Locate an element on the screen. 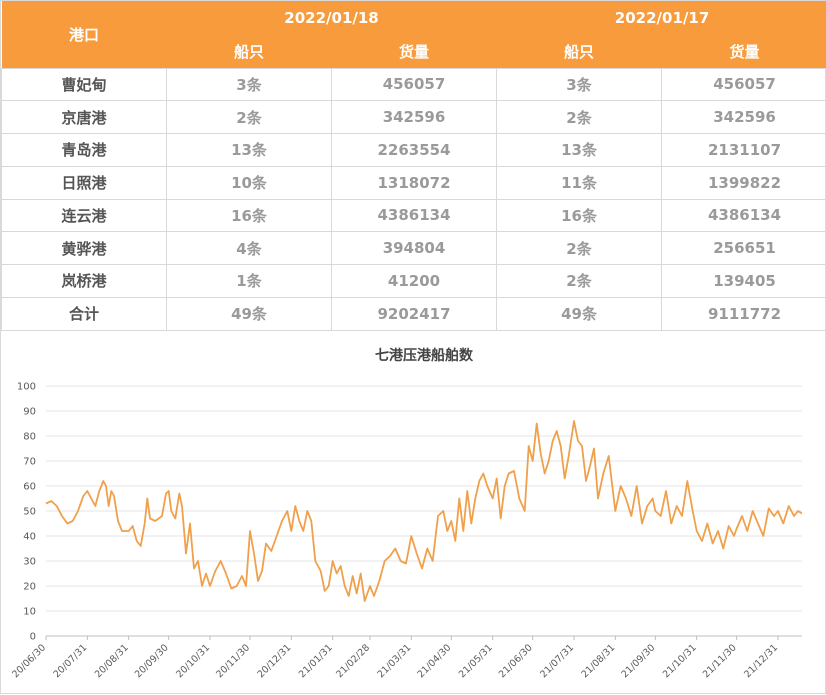 The width and height of the screenshot is (826, 695). x-tick-label: 21/05/31 is located at coordinates (476, 661).